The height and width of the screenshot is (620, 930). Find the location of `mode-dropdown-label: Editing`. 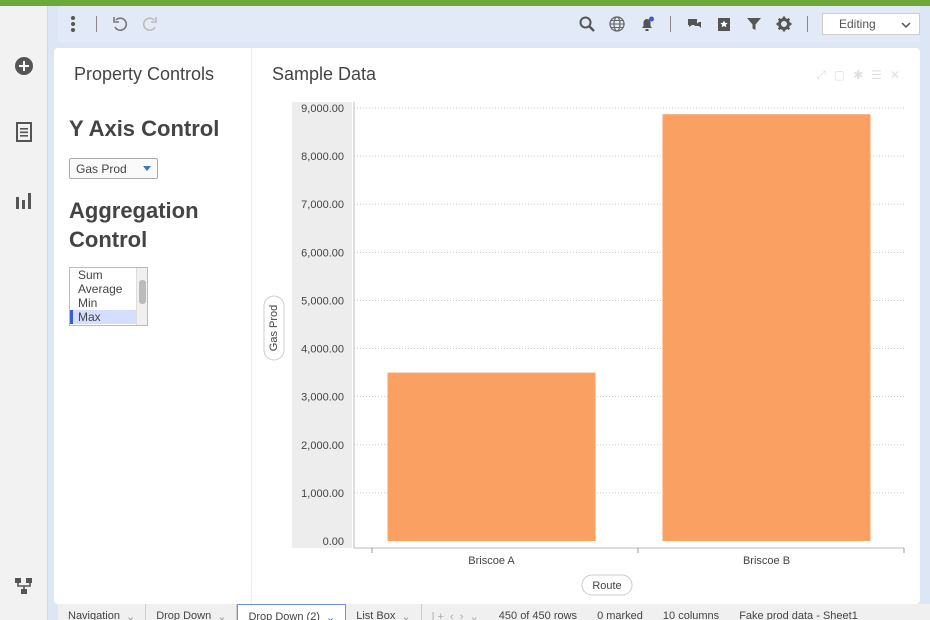

mode-dropdown-label: Editing is located at coordinates (857, 24).